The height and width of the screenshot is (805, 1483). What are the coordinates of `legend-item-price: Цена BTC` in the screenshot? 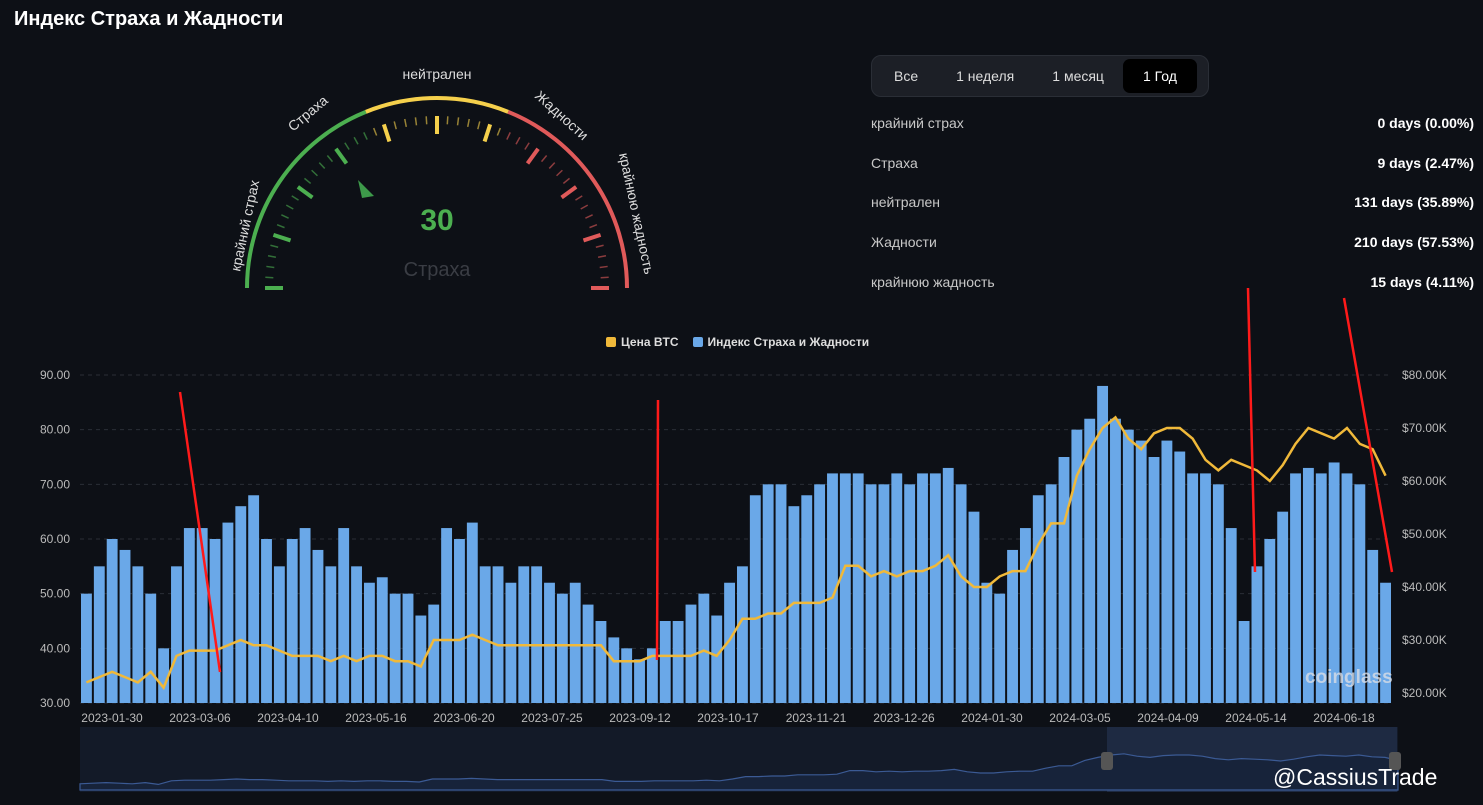 It's located at (642, 342).